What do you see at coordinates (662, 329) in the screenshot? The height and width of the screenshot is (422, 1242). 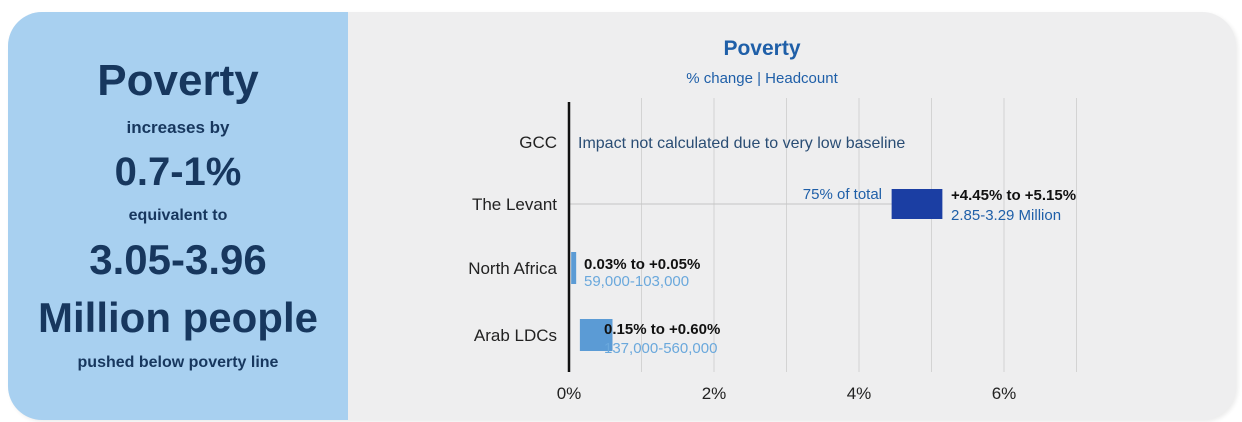 I see `pct-label: 0.15% to +0.60%` at bounding box center [662, 329].